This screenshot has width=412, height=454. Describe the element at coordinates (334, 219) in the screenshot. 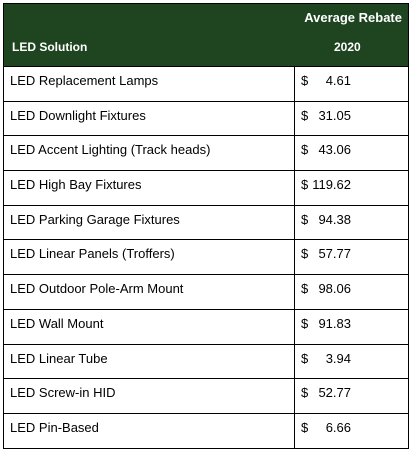

I see `rebate-value: 94.38` at that location.